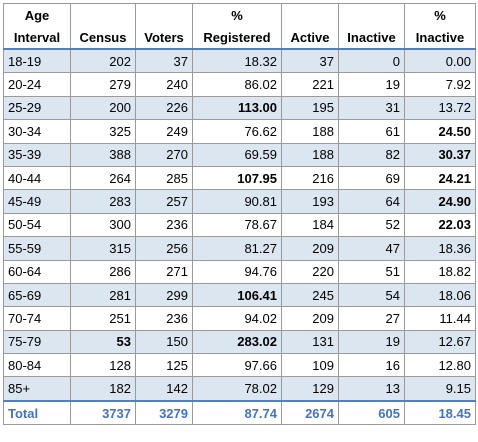 The height and width of the screenshot is (442, 478). I want to click on cell-voters: 240, so click(164, 84).